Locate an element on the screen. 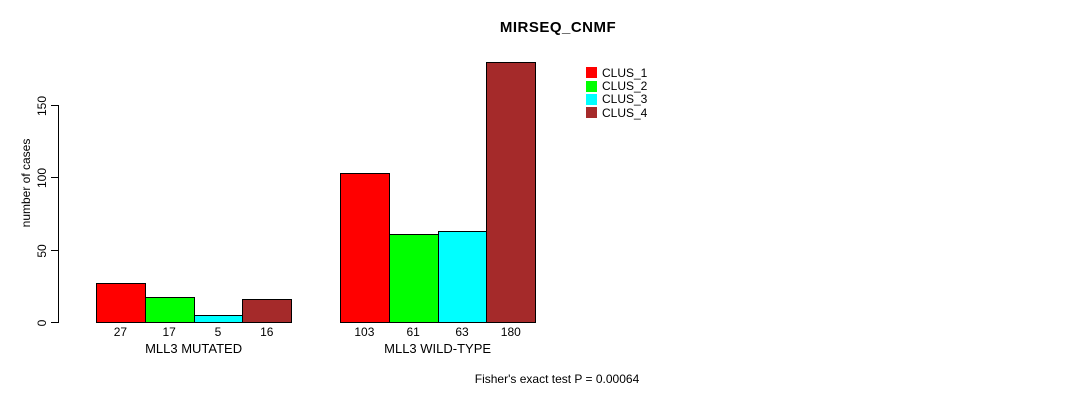 The image size is (1090, 400). x-category-label: MLL3 WILD-TYPE is located at coordinates (438, 348).